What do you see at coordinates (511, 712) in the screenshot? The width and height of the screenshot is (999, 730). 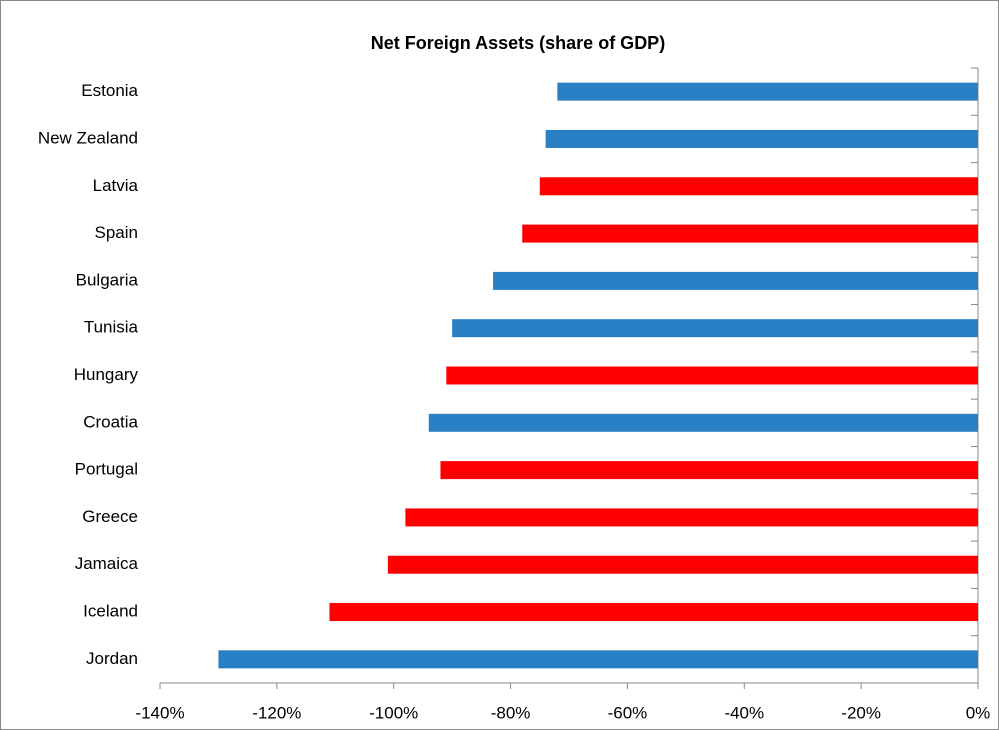 I see `x-tick-label: -80%` at bounding box center [511, 712].